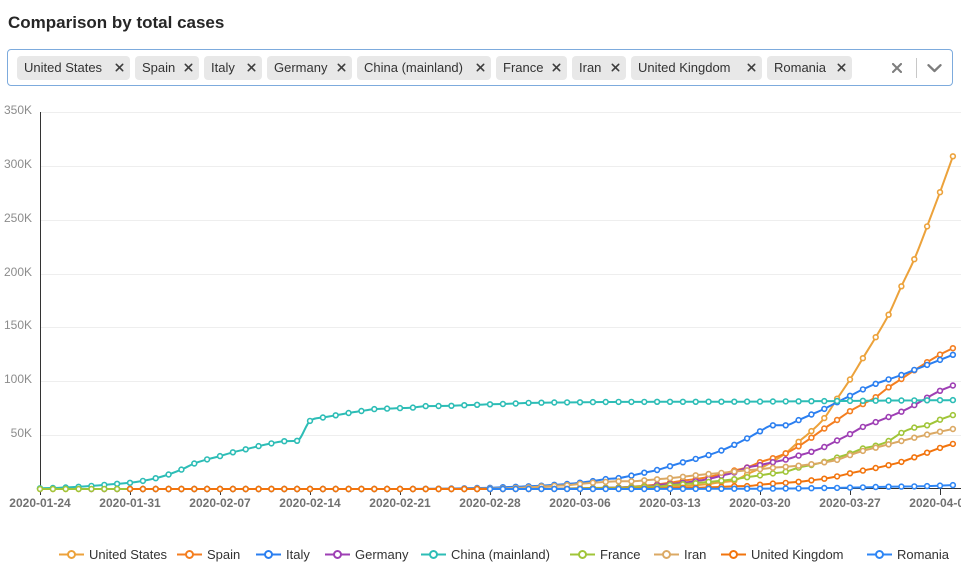  What do you see at coordinates (130, 503) in the screenshot?
I see `svg-text: 2020-01-31` at bounding box center [130, 503].